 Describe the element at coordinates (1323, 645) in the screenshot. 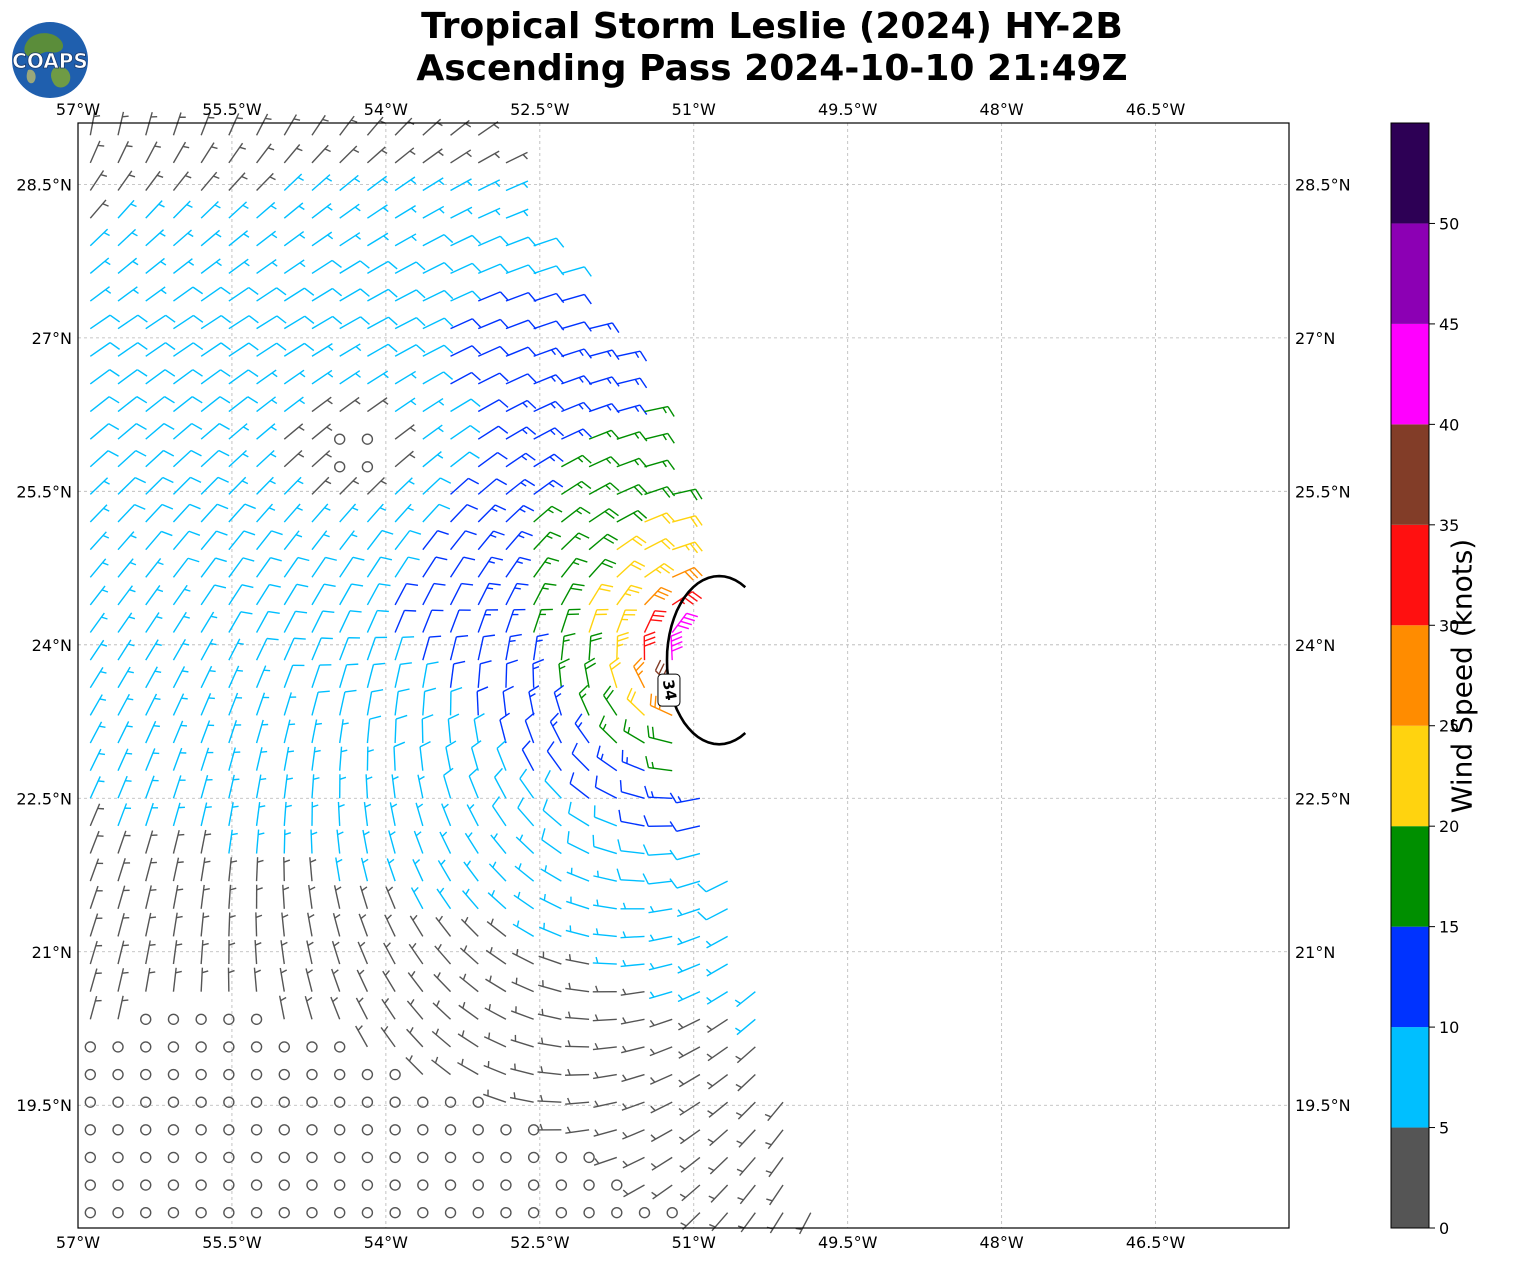

I see `lat-tick-labels-right: 28.5°N 27°N 25.5°N 24°N 22.5°N 21°N 19.5°N` at that location.